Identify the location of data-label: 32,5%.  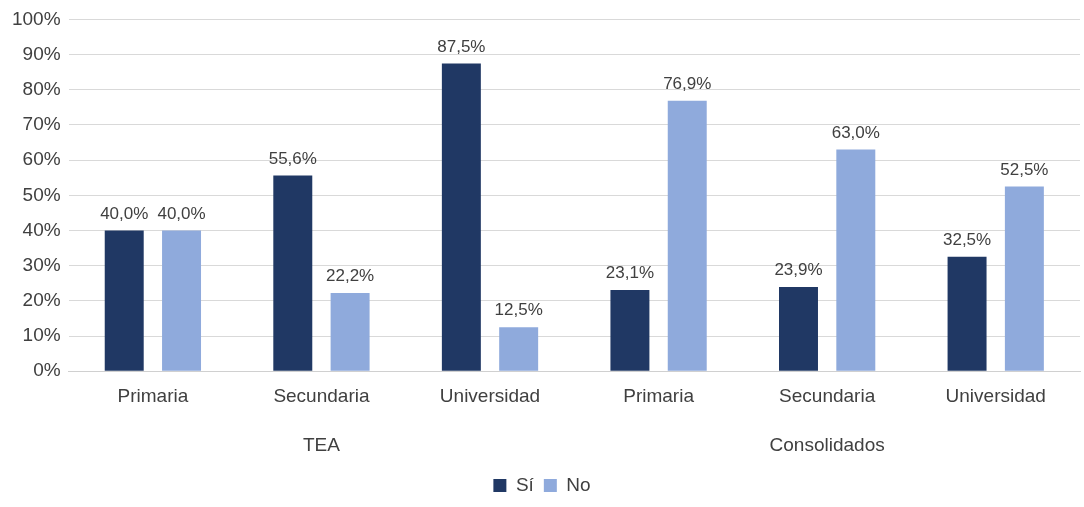
(967, 240).